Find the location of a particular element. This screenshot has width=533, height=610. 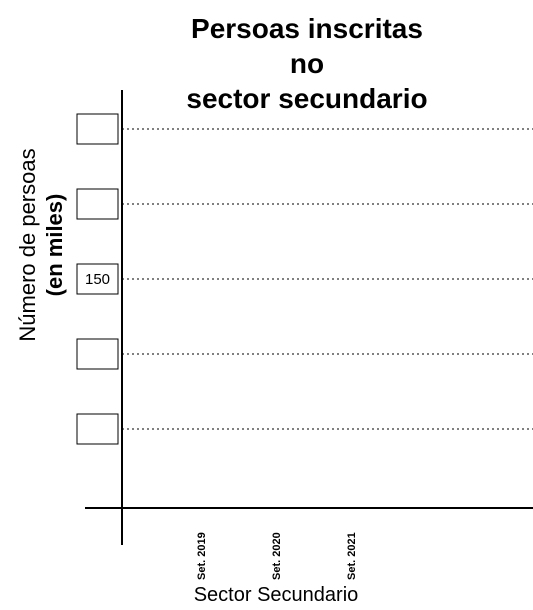

x-tick-label: Set. 2019 is located at coordinates (202, 556).